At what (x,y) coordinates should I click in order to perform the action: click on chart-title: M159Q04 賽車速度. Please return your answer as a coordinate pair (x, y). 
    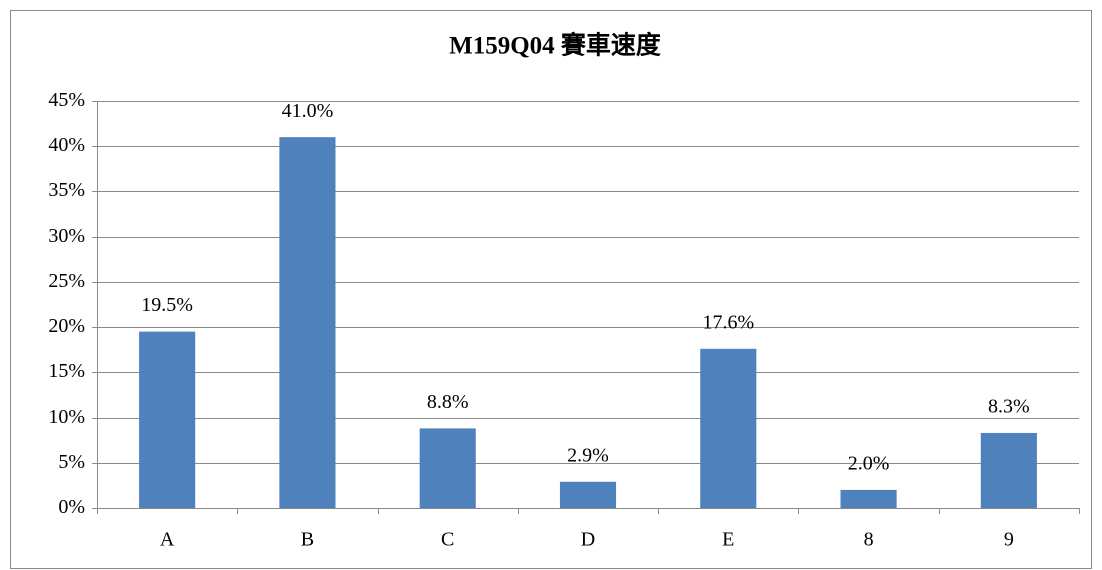
    Looking at the image, I should click on (555, 45).